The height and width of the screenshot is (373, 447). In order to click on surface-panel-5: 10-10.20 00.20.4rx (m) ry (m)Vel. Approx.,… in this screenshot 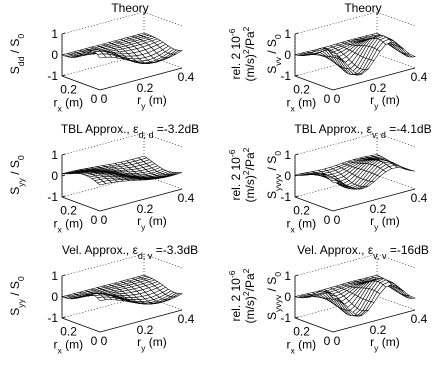, I will do `click(103, 299)`.